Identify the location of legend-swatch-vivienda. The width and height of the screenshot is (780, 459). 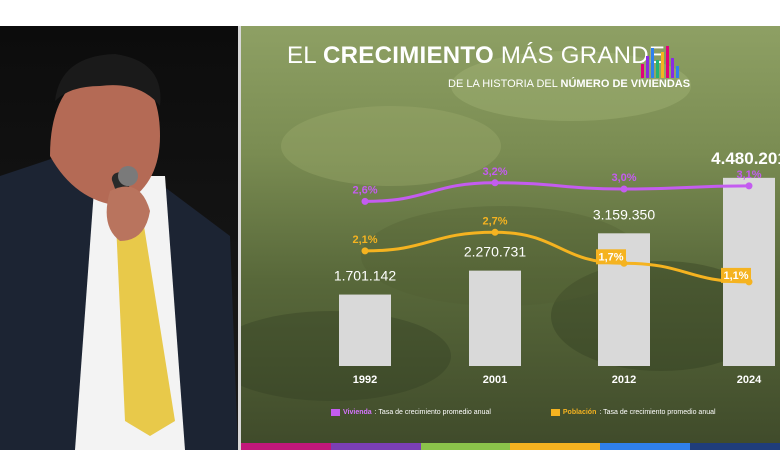
(335, 412).